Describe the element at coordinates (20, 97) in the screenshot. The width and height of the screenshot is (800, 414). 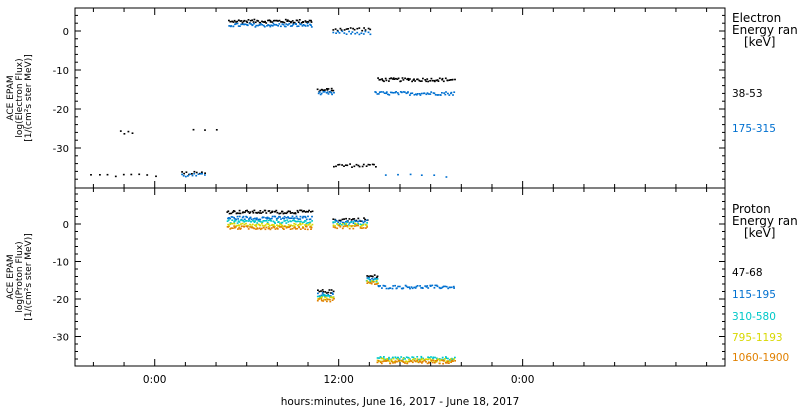
I see `electron-ylabel-line: log(Electron Flux)` at that location.